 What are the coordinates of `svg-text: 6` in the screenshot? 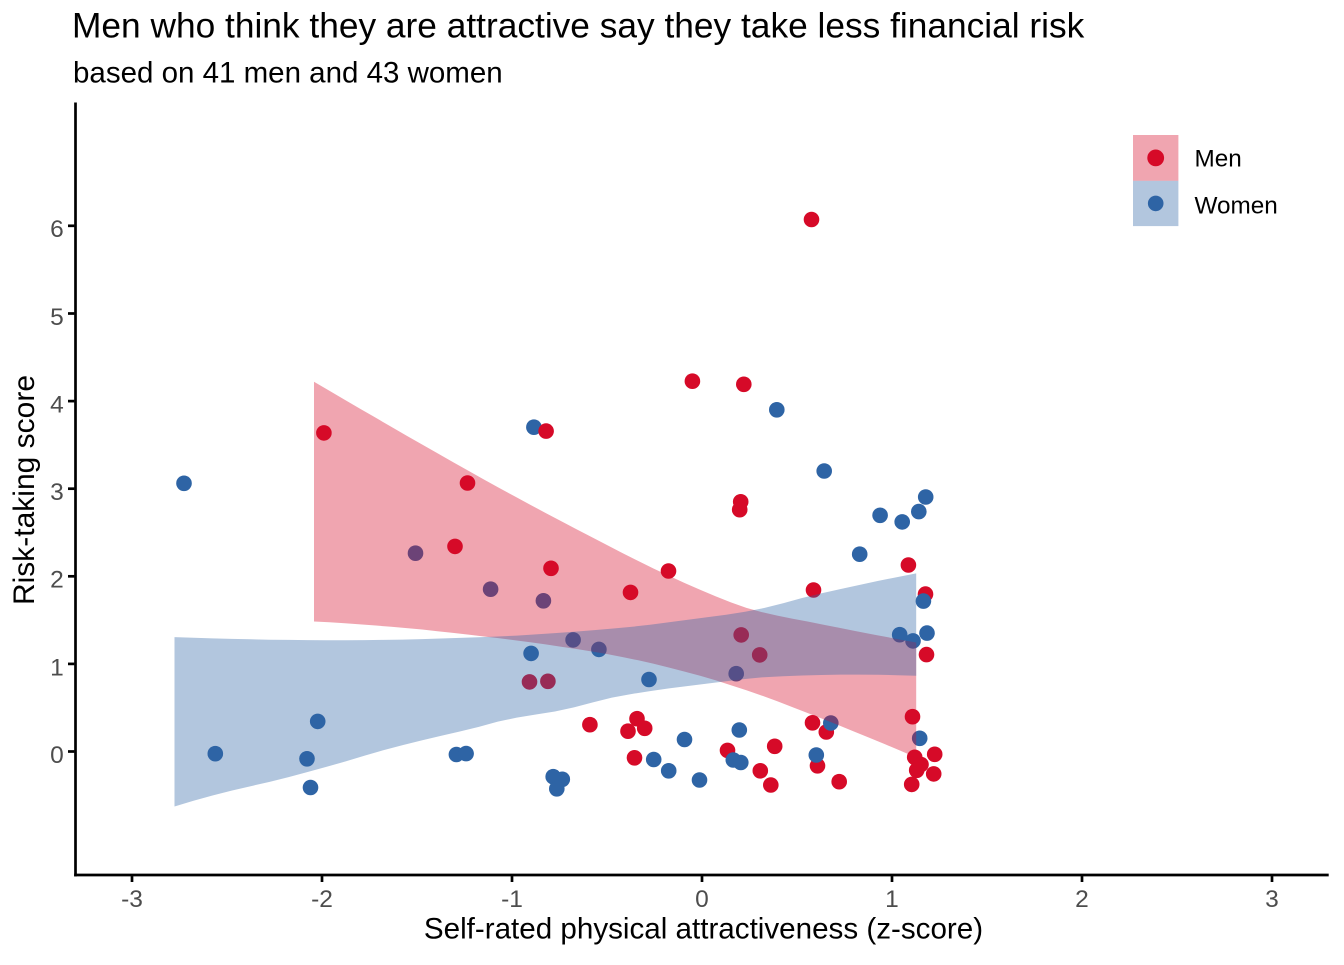 It's located at (57, 229).